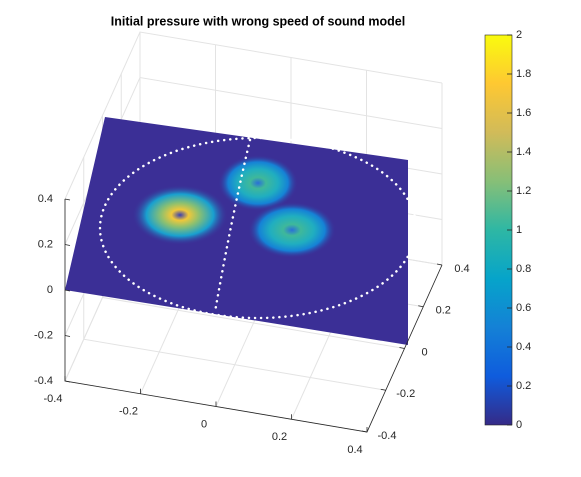 This screenshot has width=581, height=477. Describe the element at coordinates (53, 399) in the screenshot. I see `x-tick-label: -0.4` at that location.